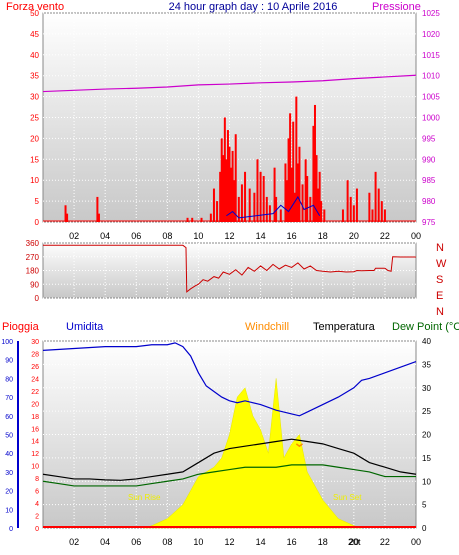 This screenshot has width=459, height=555. Describe the element at coordinates (35, 354) in the screenshot. I see `rain-tick-label: 28` at that location.